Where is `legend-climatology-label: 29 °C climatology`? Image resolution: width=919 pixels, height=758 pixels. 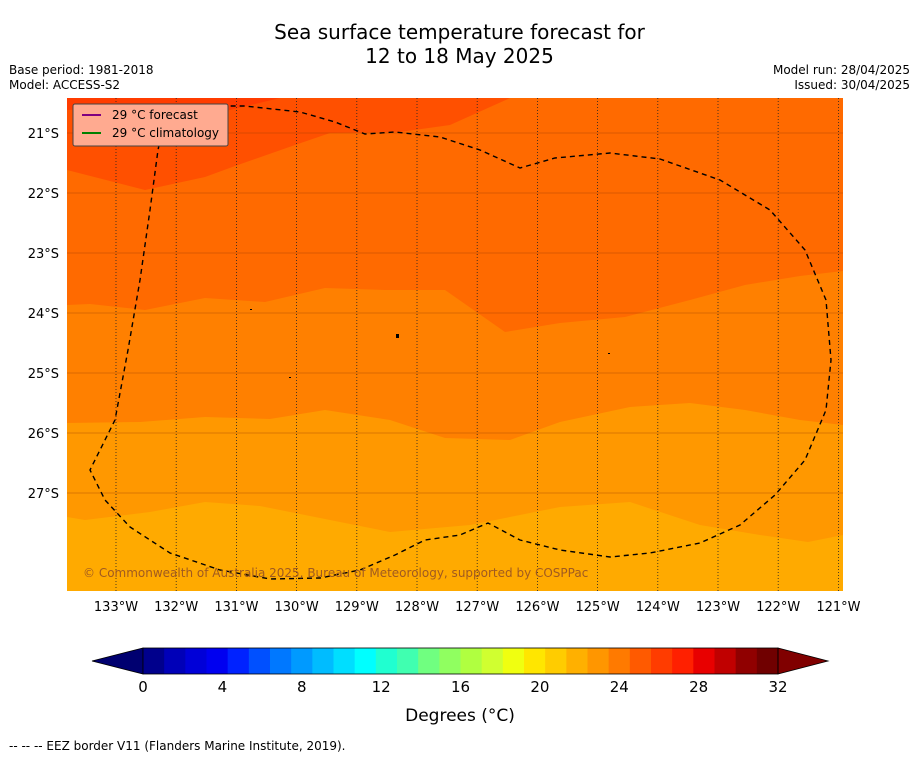 legend-climatology-label: 29 °C climatology is located at coordinates (165, 133).